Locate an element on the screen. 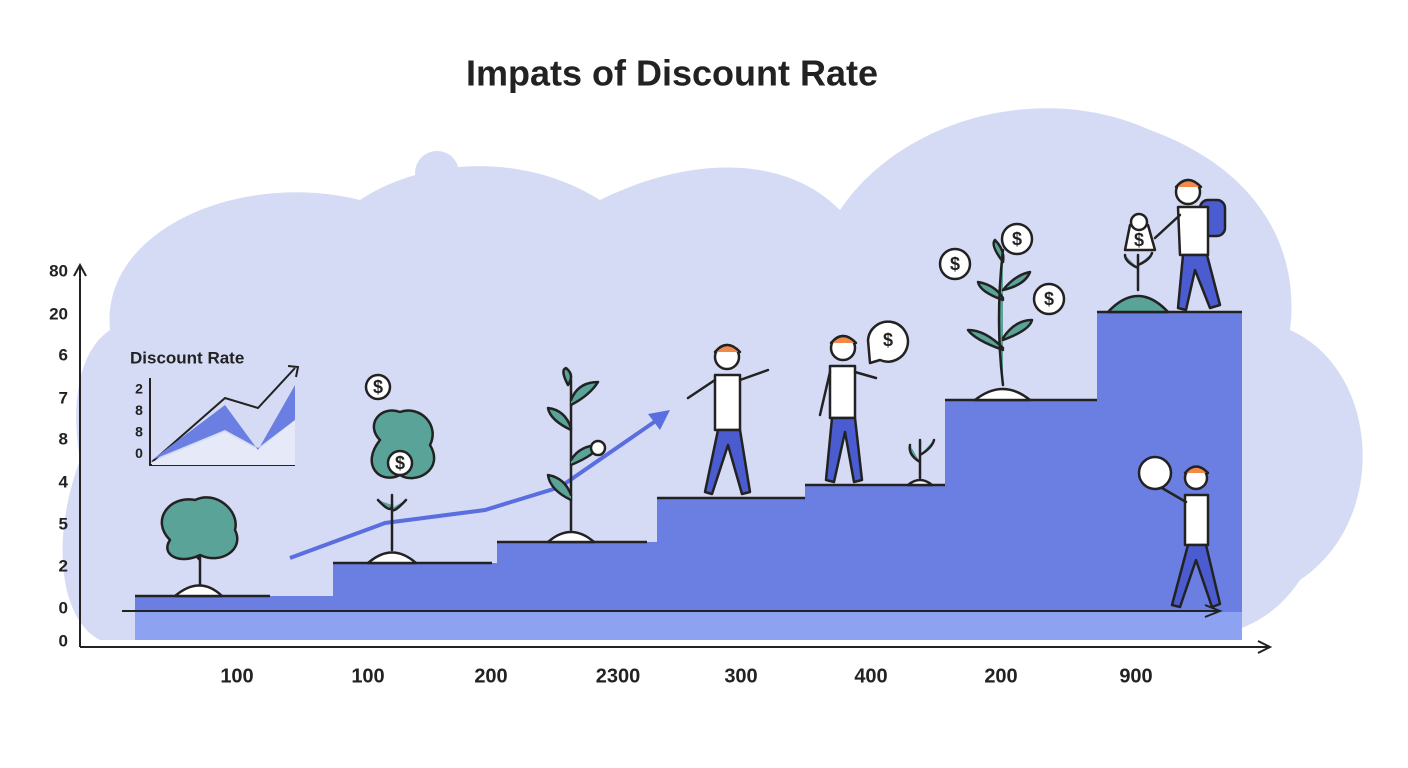  x-axis-label: 400 is located at coordinates (870, 676).